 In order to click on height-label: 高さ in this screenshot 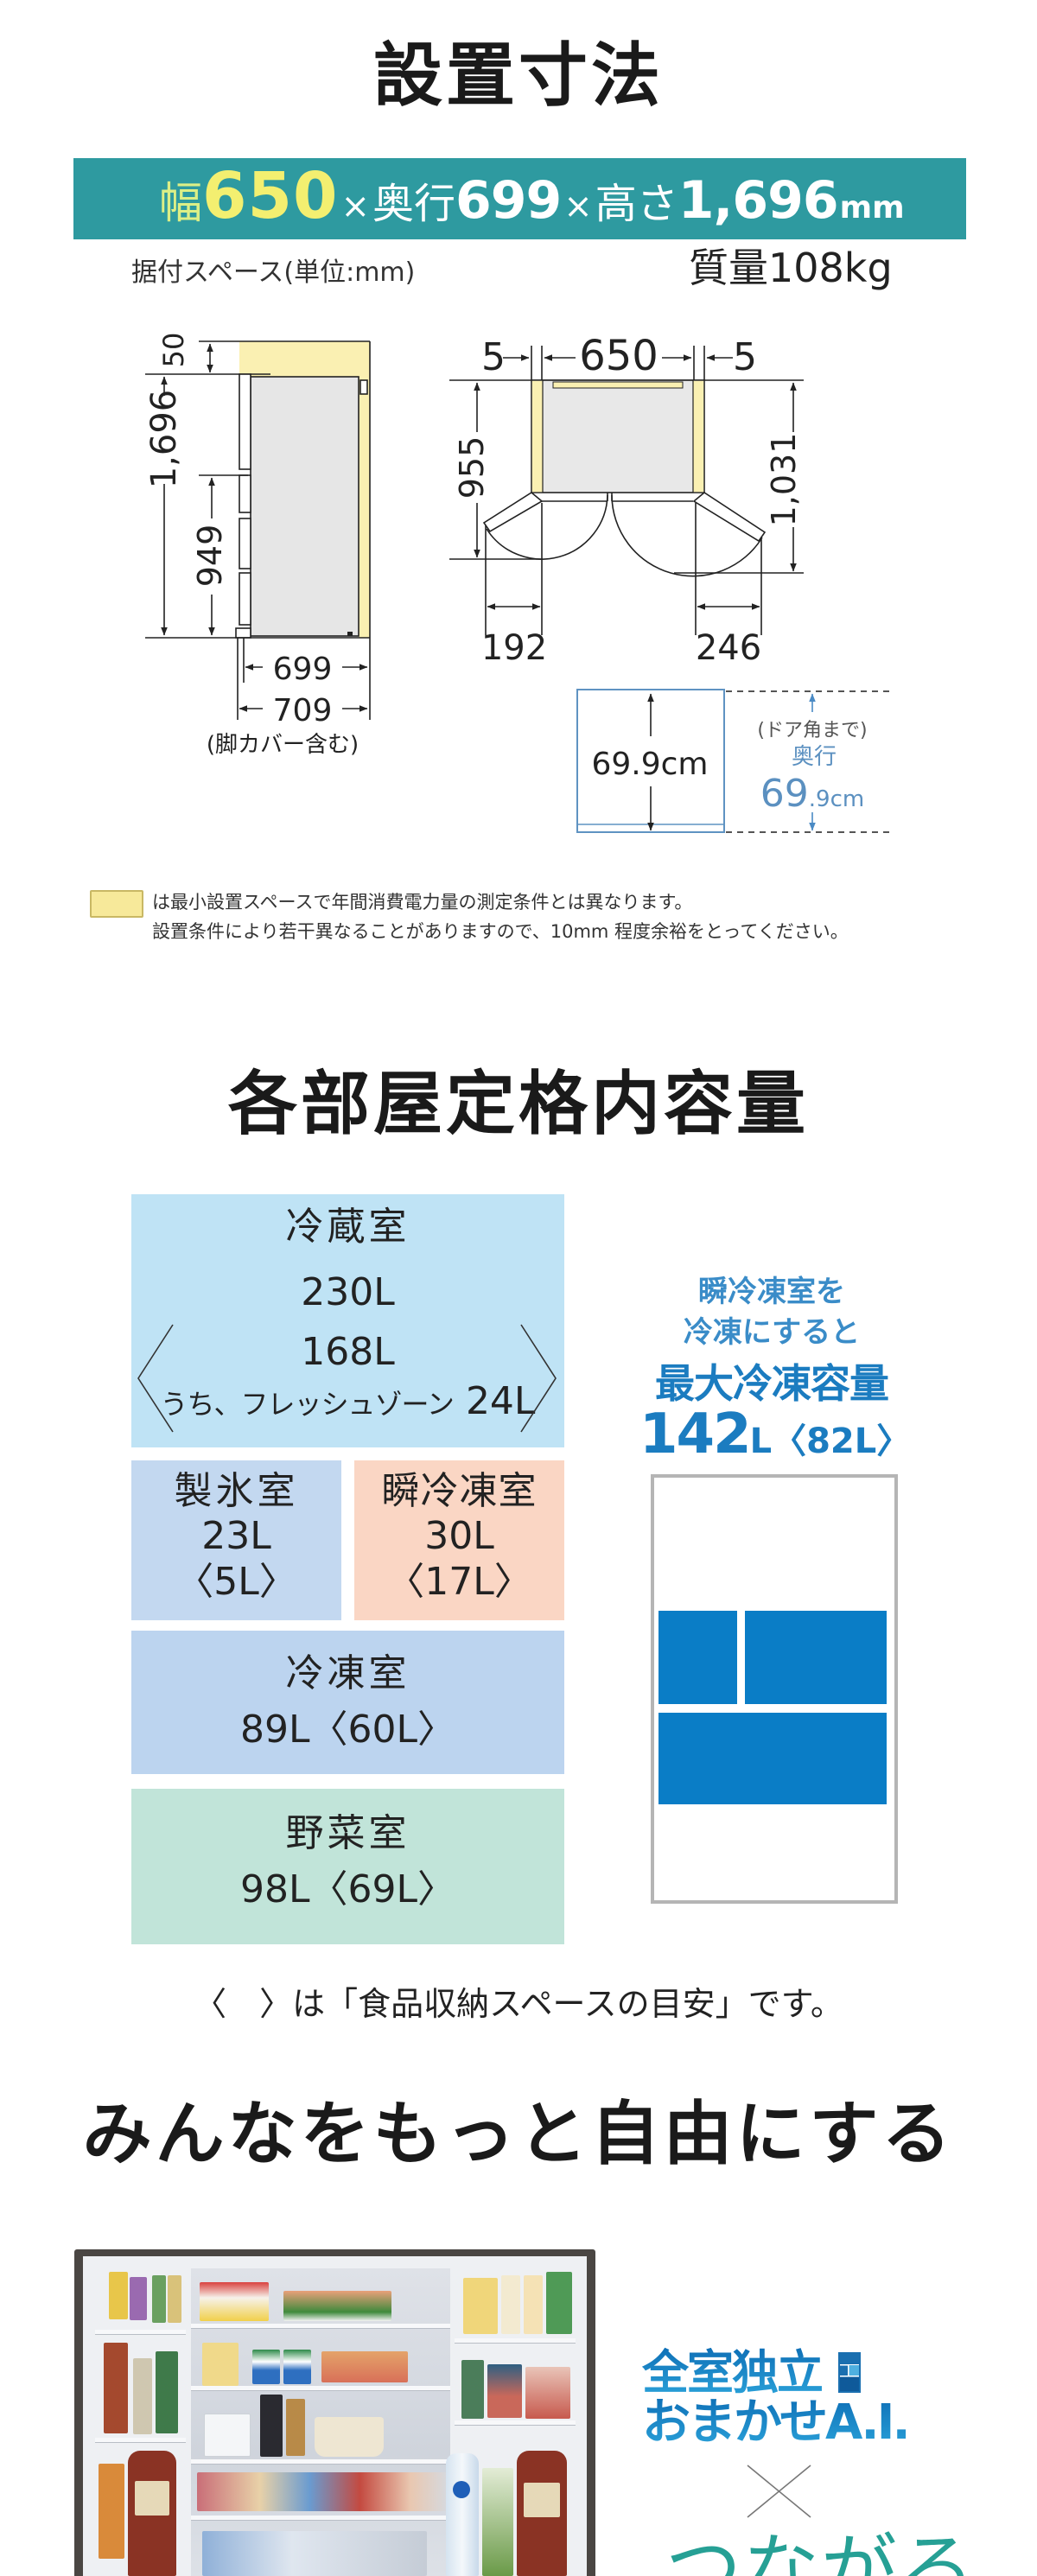, I will do `click(636, 204)`.